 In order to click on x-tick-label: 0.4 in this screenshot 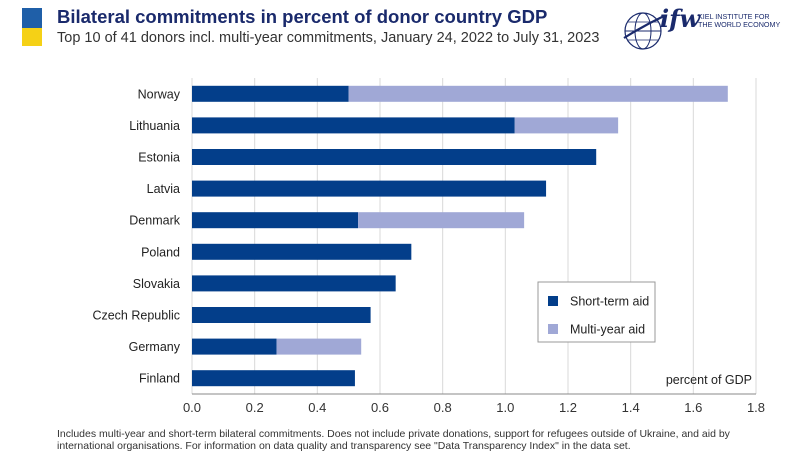, I will do `click(317, 407)`.